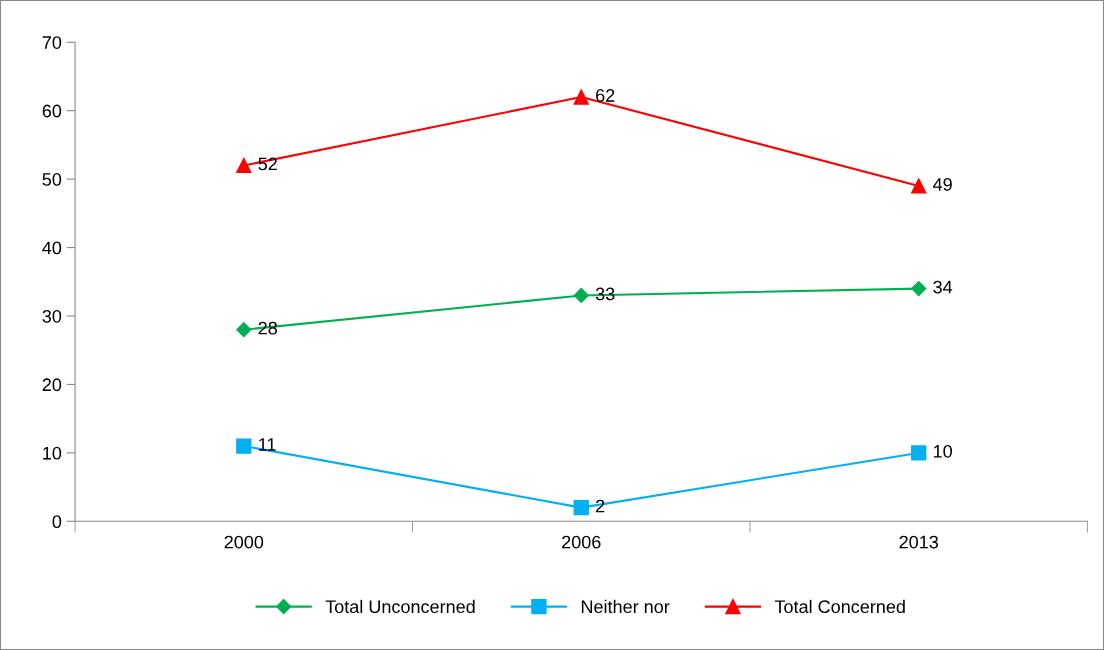  What do you see at coordinates (267, 444) in the screenshot?
I see `data-label: 11` at bounding box center [267, 444].